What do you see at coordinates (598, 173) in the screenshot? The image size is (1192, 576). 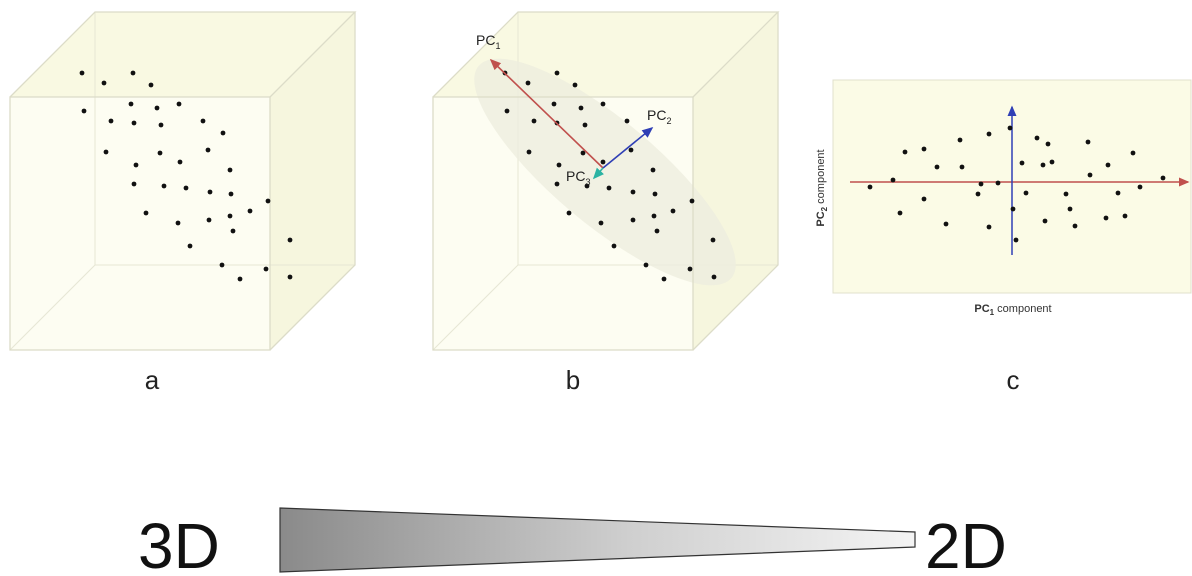 I see `pc3-arrow` at bounding box center [598, 173].